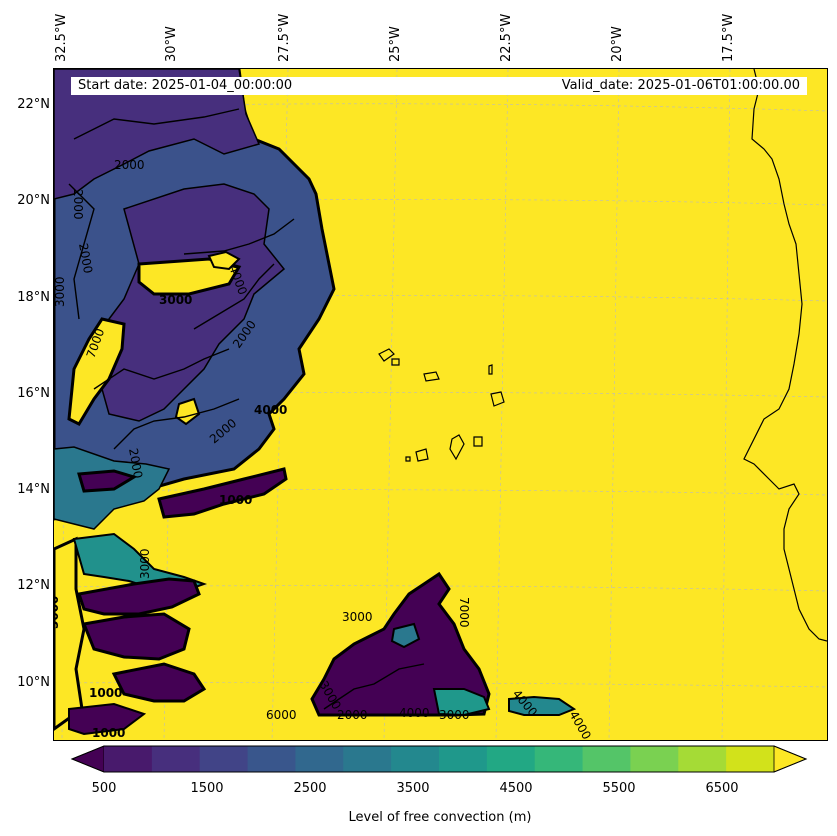 The image size is (837, 836). What do you see at coordinates (185, 85) in the screenshot?
I see `start-date-label: Start date: 2025-01-04_00:00:00` at bounding box center [185, 85].